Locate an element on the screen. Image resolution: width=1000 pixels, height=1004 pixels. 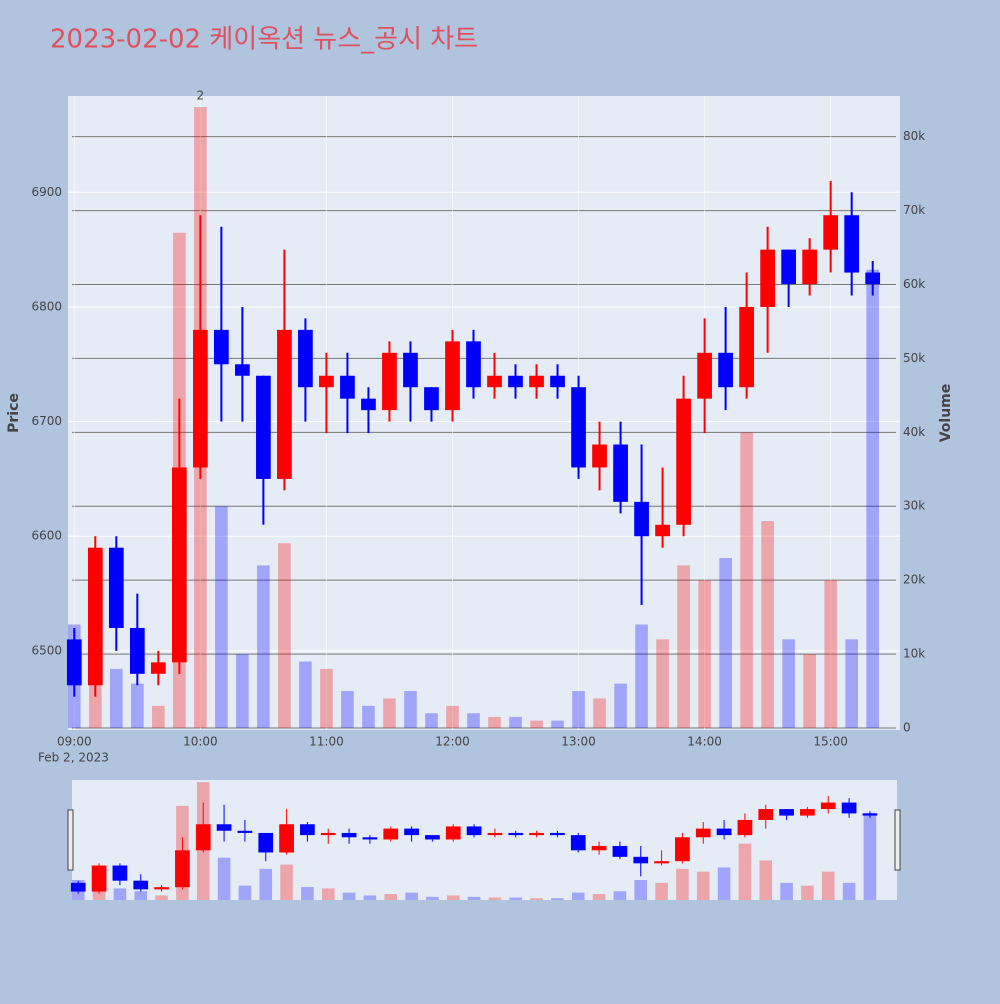
y2-tick-label: 20k is located at coordinates (914, 580).